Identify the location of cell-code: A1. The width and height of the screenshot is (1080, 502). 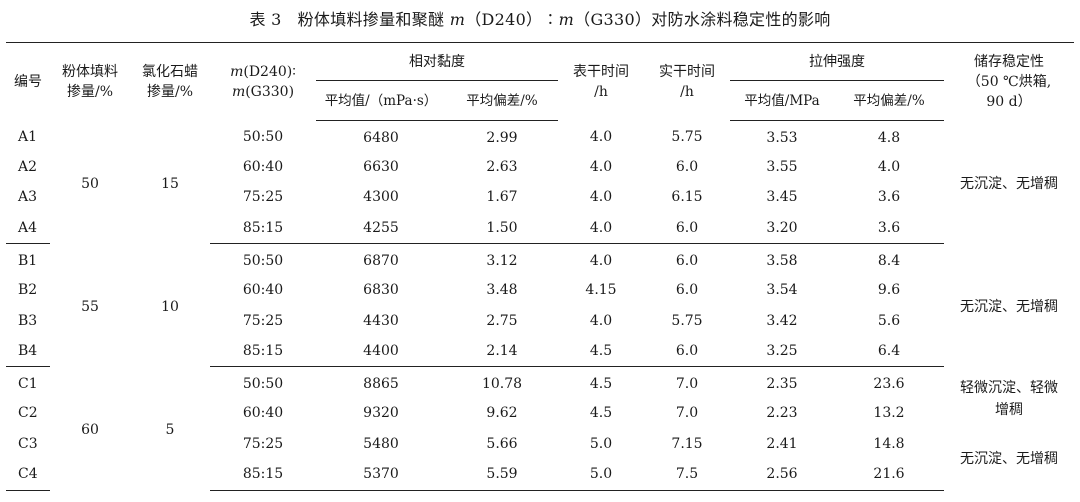
(28, 137).